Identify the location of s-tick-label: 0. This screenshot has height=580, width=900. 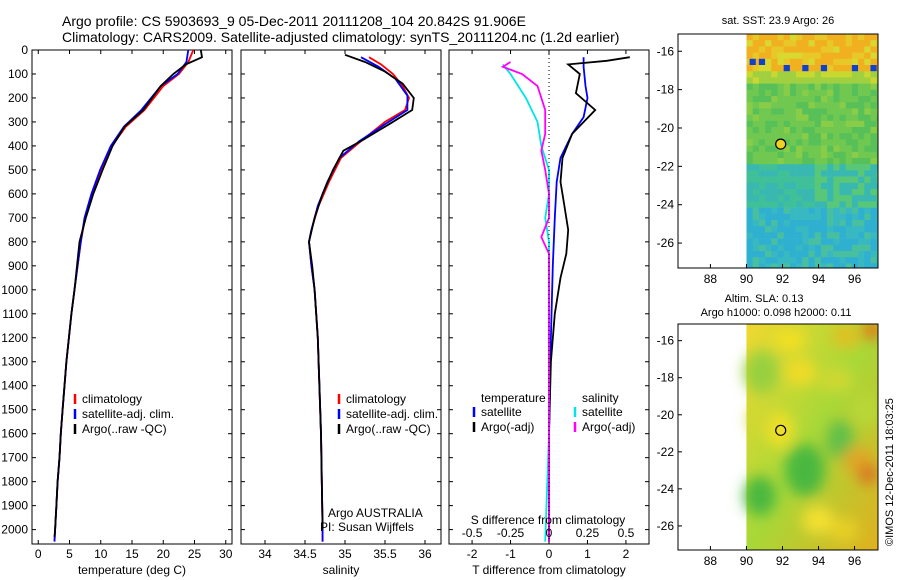
(549, 533).